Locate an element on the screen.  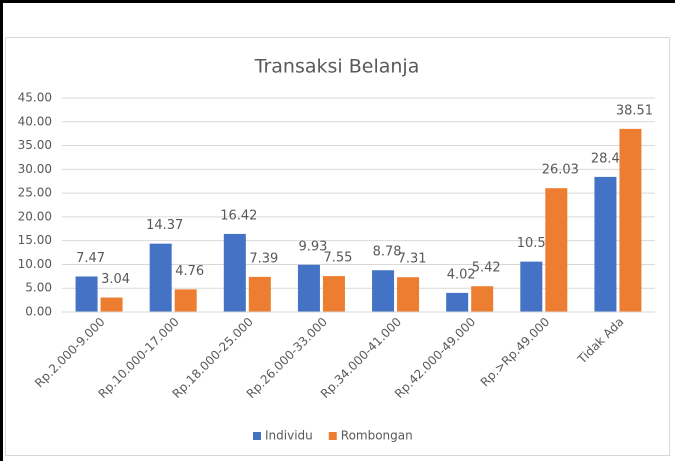
data-label: 7.55 is located at coordinates (337, 258).